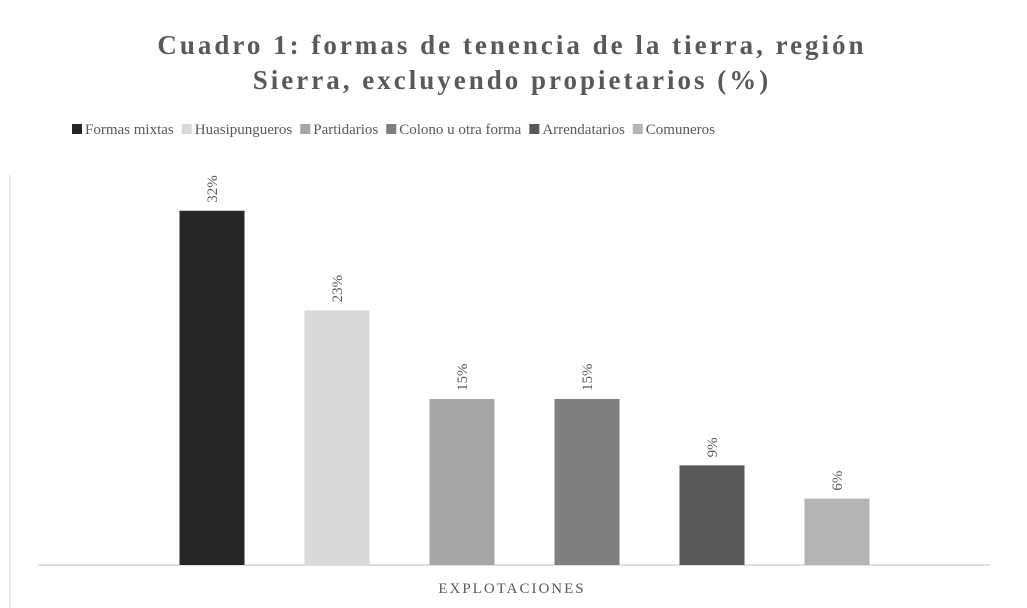 This screenshot has height=608, width=1027. I want to click on legend-label: Colono u otra forma, so click(460, 130).